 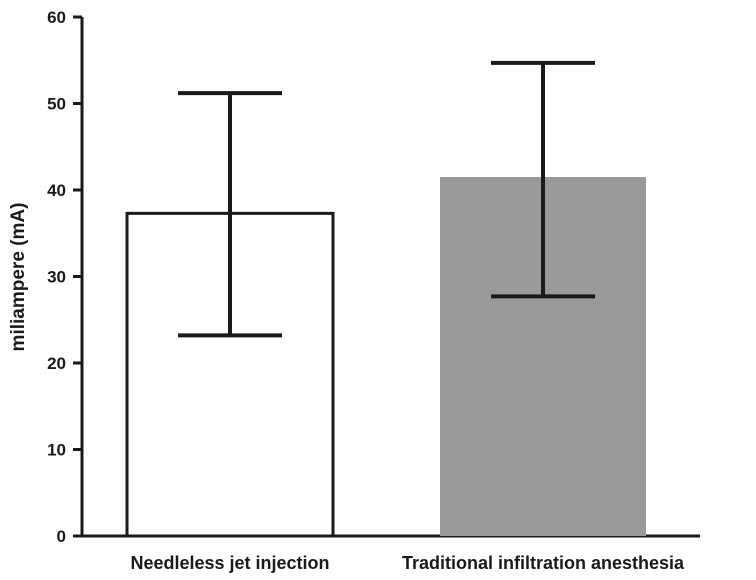 I want to click on category-label: Needleless jet injection, so click(x=229, y=563).